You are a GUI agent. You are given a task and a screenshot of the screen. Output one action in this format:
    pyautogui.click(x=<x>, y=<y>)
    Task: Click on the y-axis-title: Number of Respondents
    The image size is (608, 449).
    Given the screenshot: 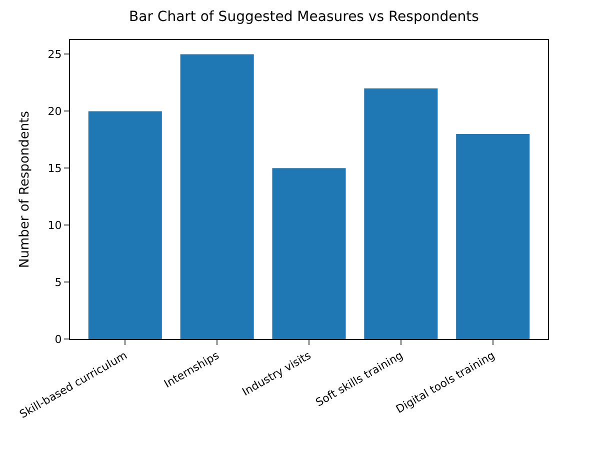 What is the action you would take?
    pyautogui.click(x=25, y=189)
    